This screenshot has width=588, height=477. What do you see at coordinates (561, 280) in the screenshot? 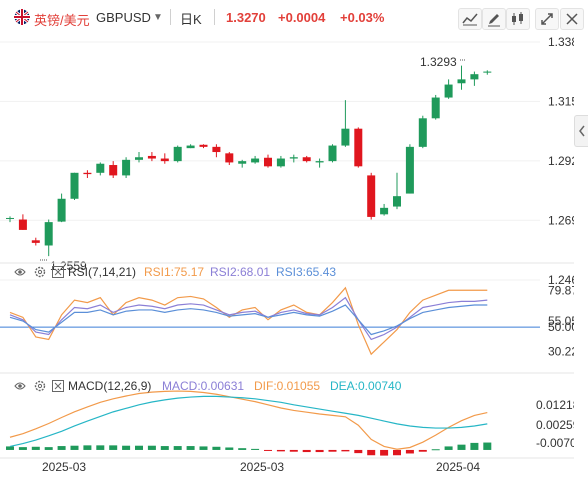
I see `price-tick-label: 1.2467` at bounding box center [561, 280].